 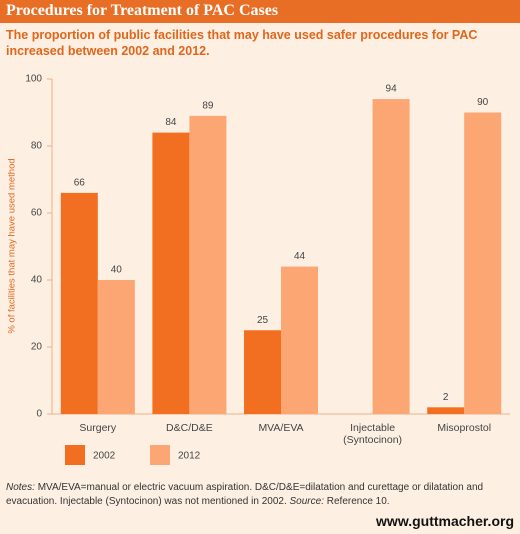 What do you see at coordinates (37, 280) in the screenshot?
I see `y-tick-label: 40` at bounding box center [37, 280].